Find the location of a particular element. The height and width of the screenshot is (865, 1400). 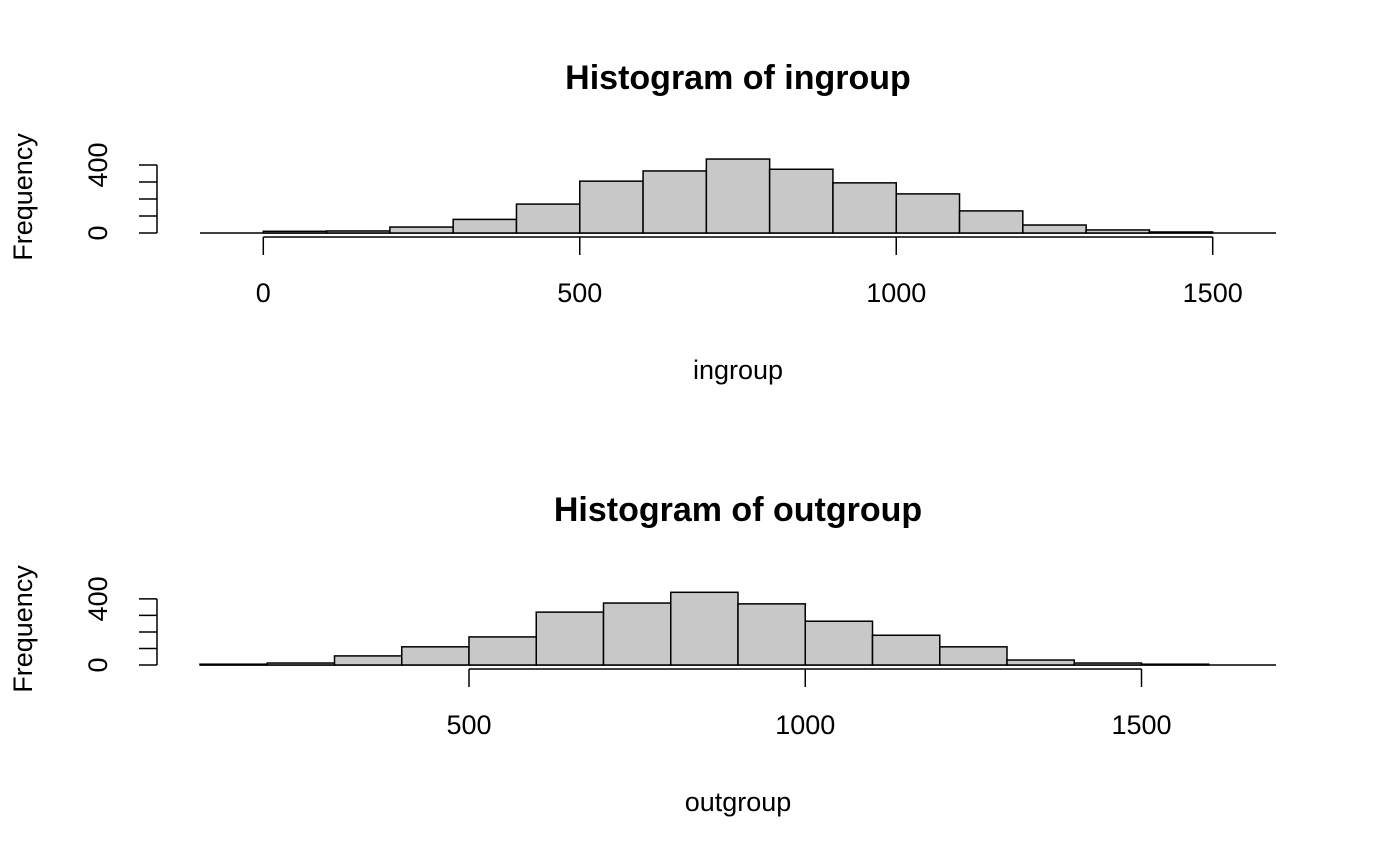

x-tick-label: 0 is located at coordinates (263, 293).